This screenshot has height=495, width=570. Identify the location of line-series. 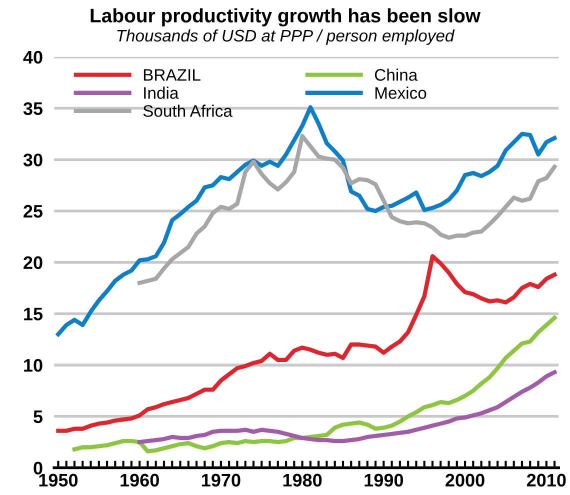
(347, 407).